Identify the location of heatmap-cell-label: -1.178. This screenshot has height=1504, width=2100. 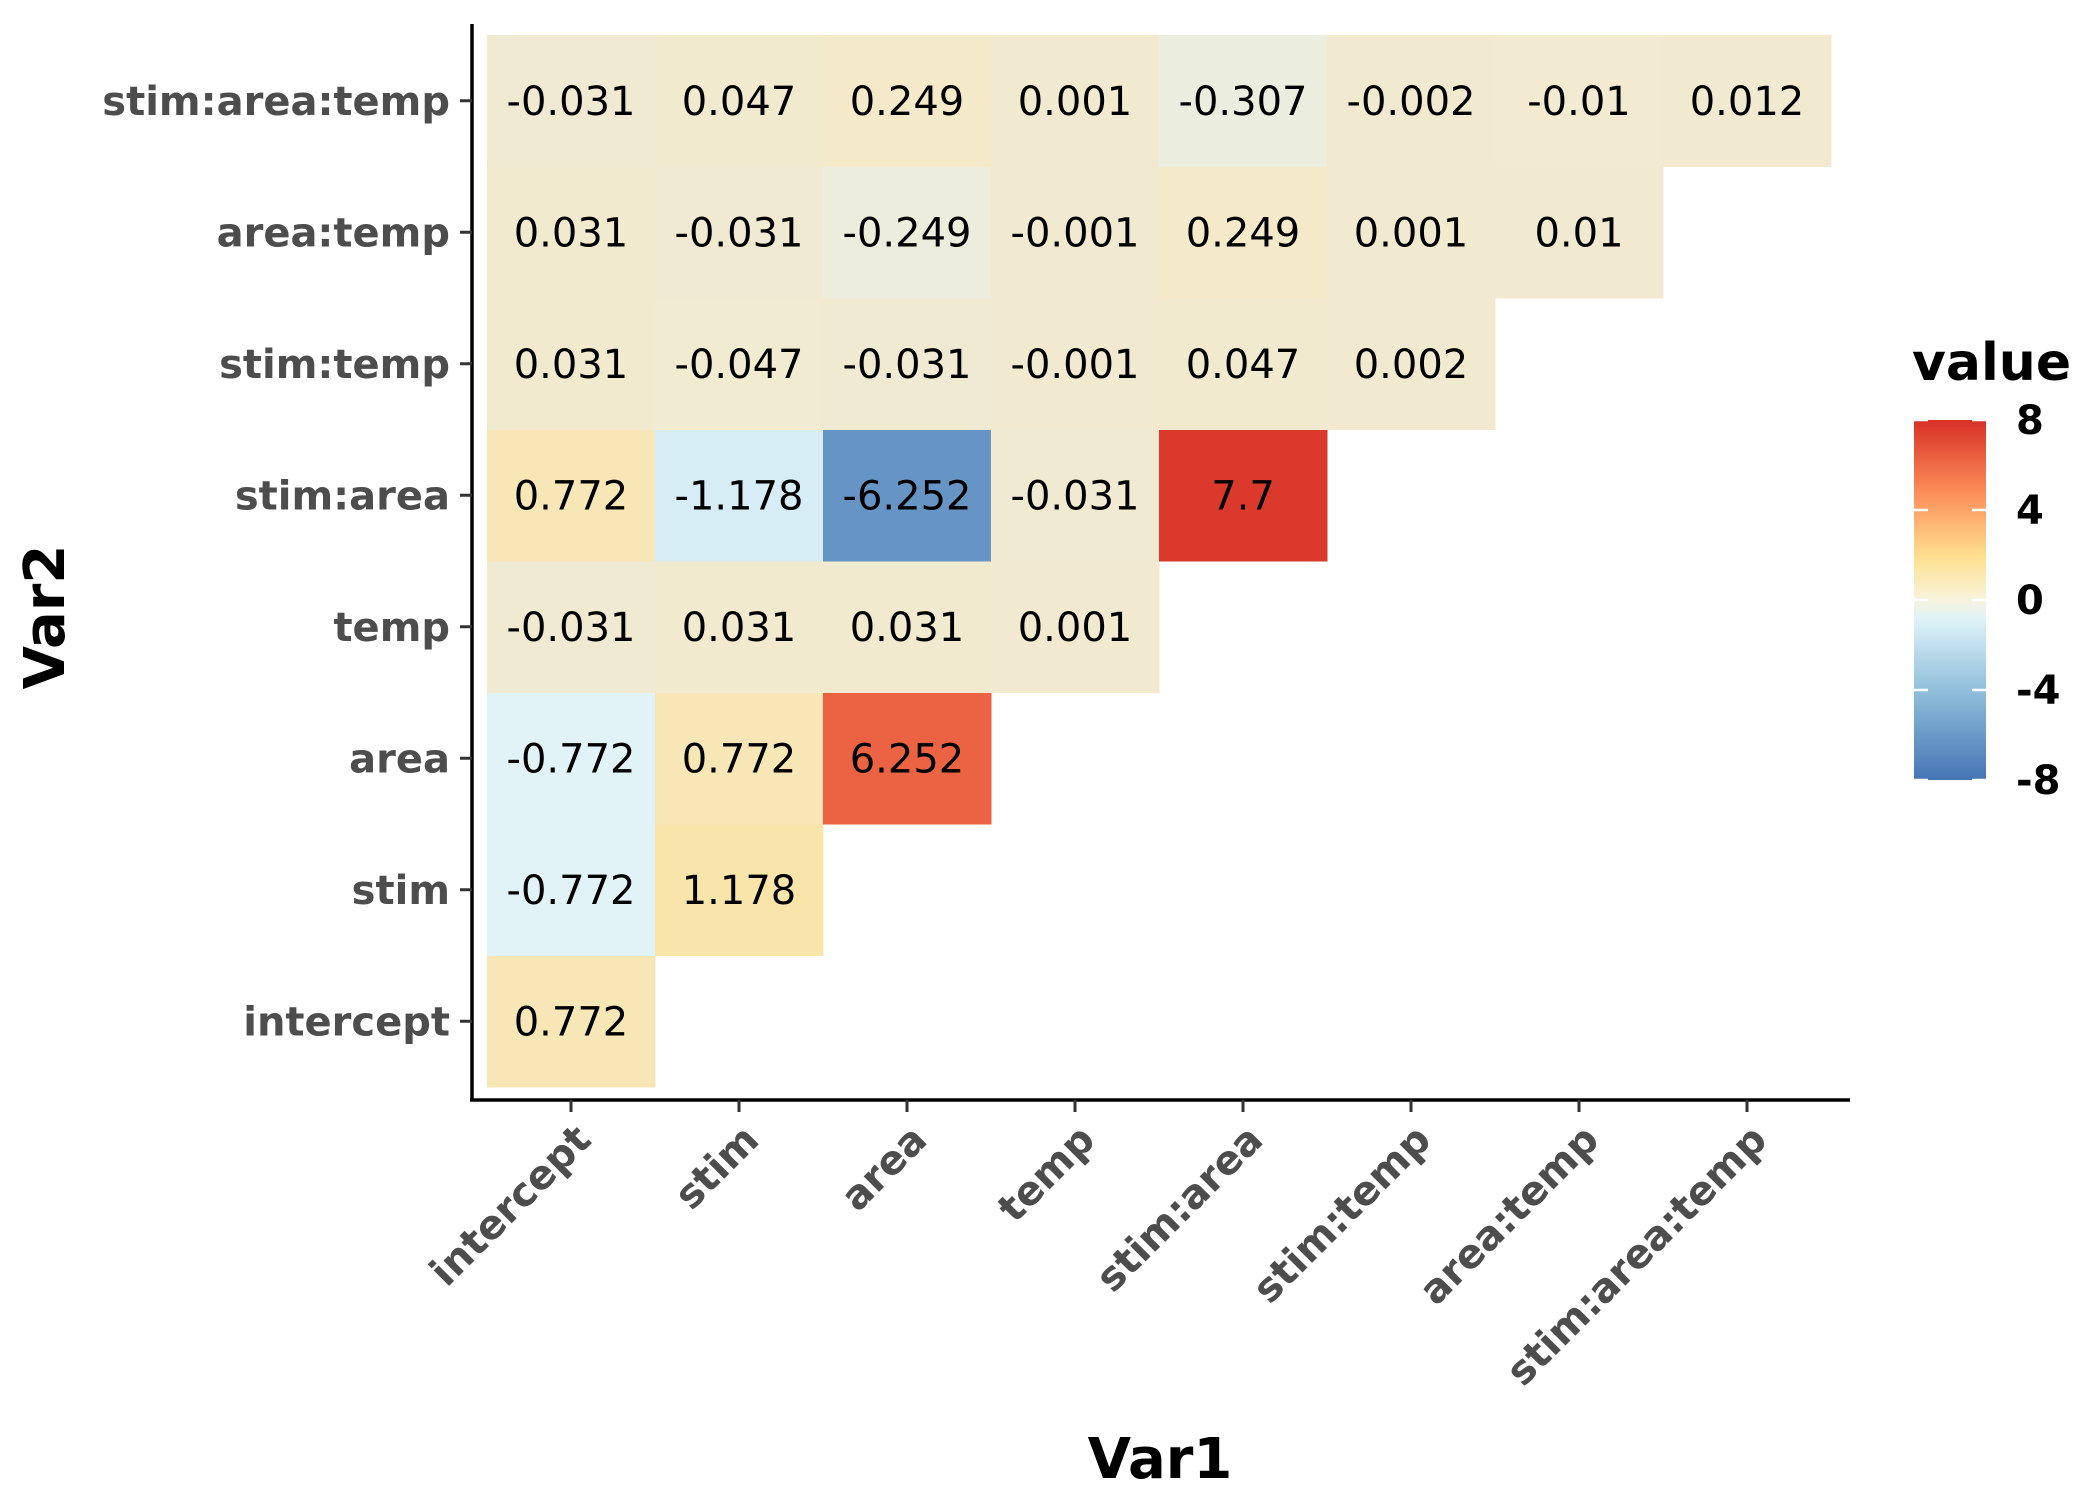
(739, 496).